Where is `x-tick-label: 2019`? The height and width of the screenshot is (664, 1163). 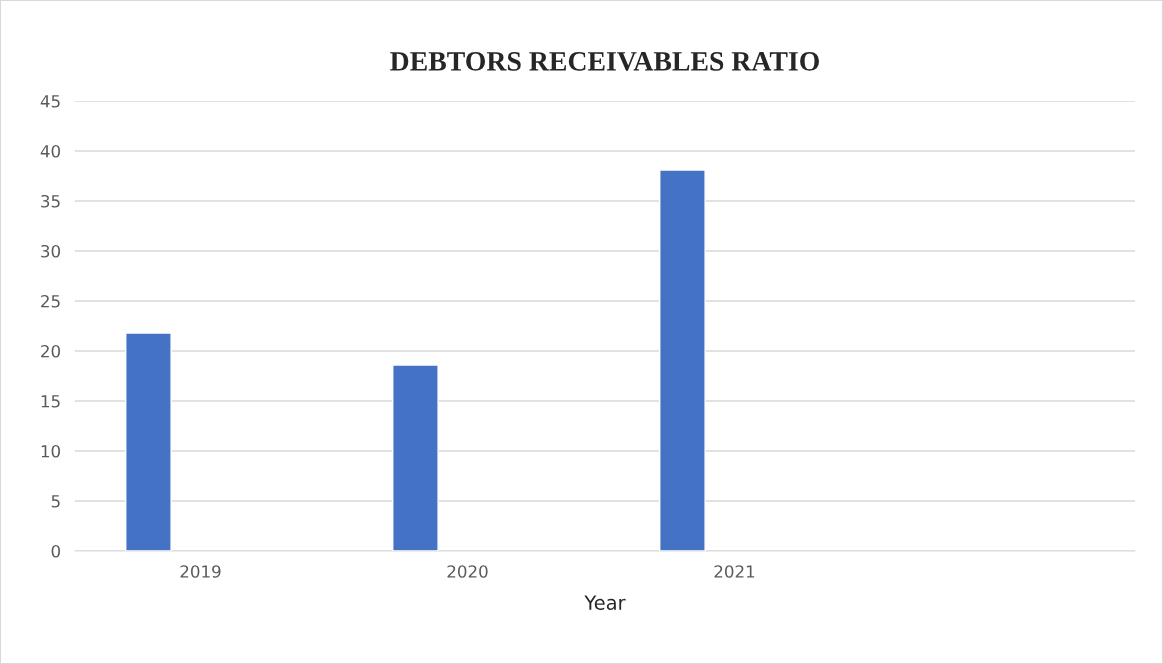
x-tick-label: 2019 is located at coordinates (200, 571).